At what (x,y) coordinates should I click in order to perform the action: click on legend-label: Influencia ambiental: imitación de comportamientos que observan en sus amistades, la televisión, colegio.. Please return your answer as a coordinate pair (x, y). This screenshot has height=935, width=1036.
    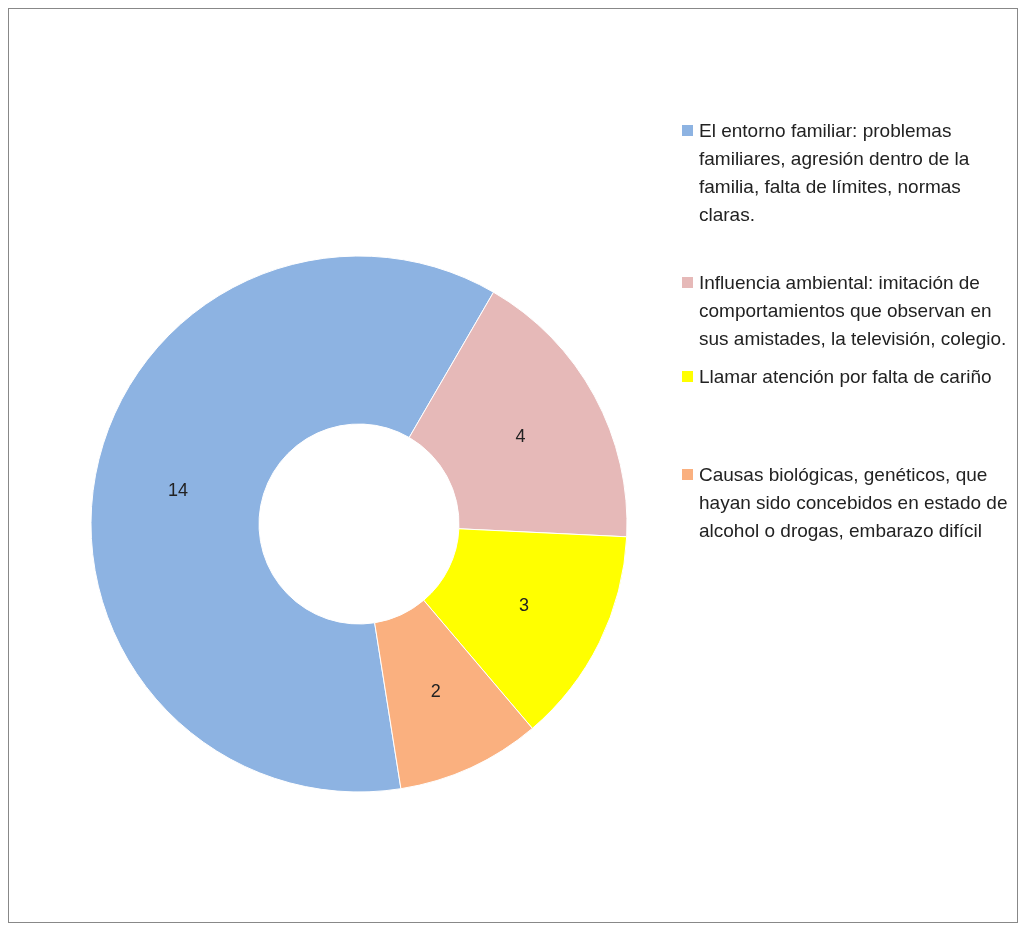
    Looking at the image, I should click on (853, 311).